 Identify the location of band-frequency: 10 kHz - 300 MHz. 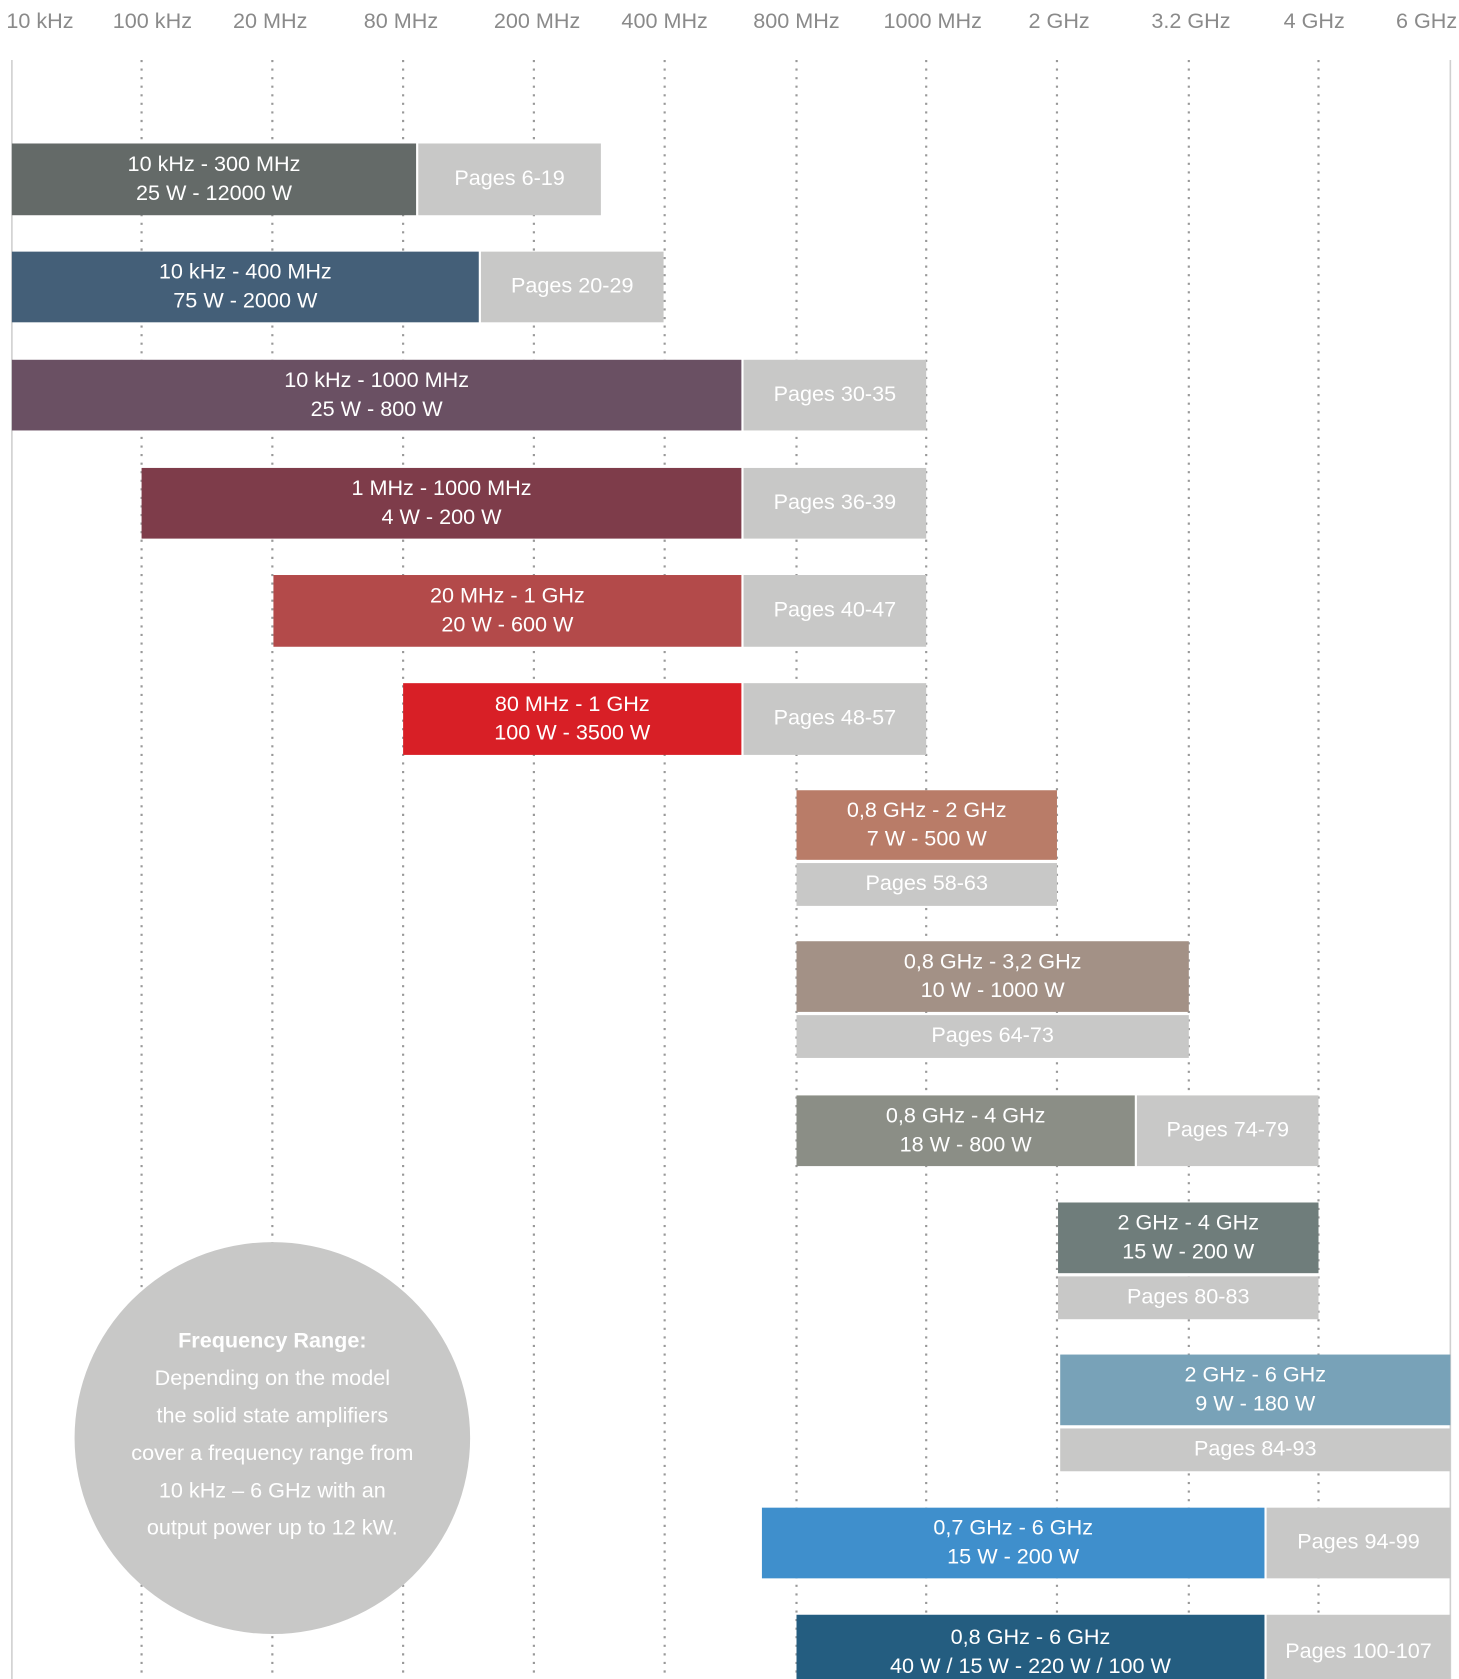
(214, 164).